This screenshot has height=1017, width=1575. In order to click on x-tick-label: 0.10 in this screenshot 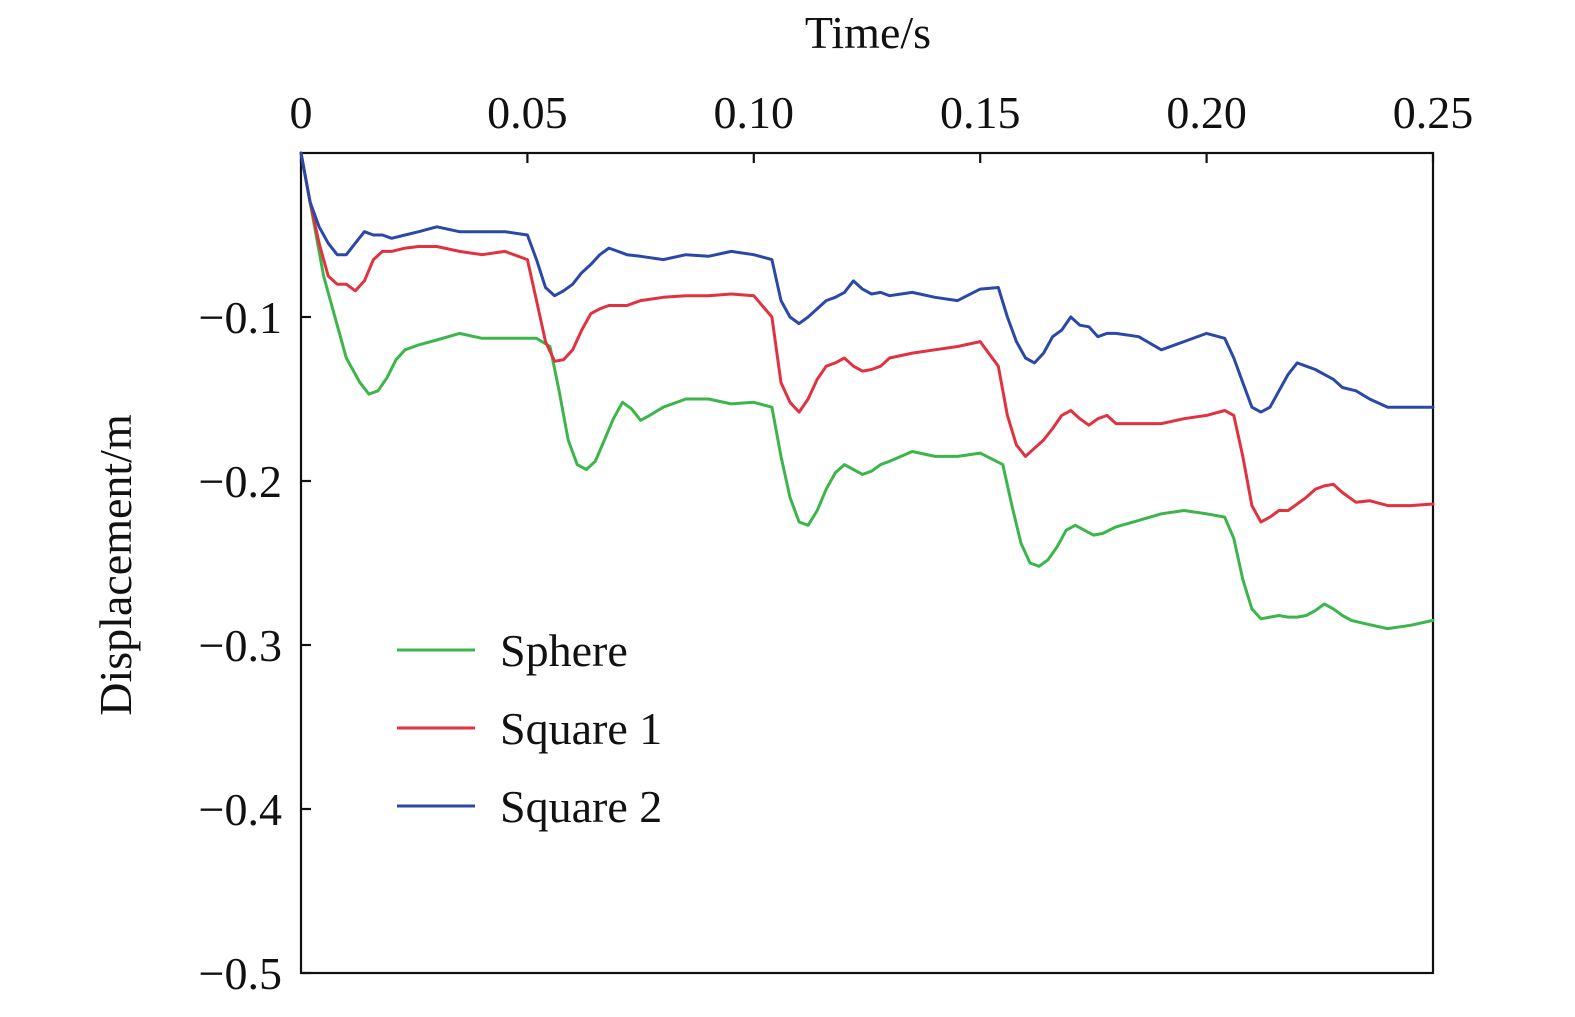, I will do `click(754, 112)`.